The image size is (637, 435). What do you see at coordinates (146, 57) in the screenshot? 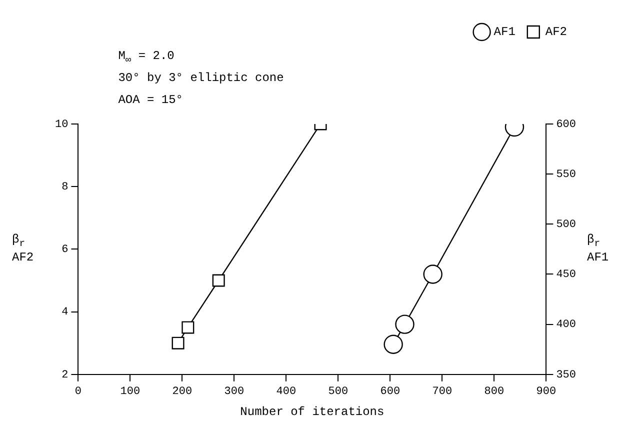
I see `text: M∞ = 2.0` at bounding box center [146, 57].